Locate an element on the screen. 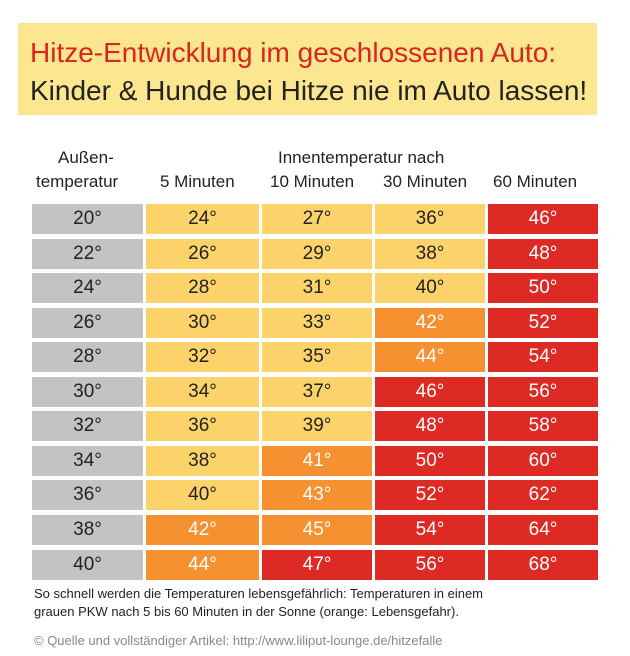 This screenshot has height=656, width=630. cell-10min-row-6: 39° is located at coordinates (317, 426).